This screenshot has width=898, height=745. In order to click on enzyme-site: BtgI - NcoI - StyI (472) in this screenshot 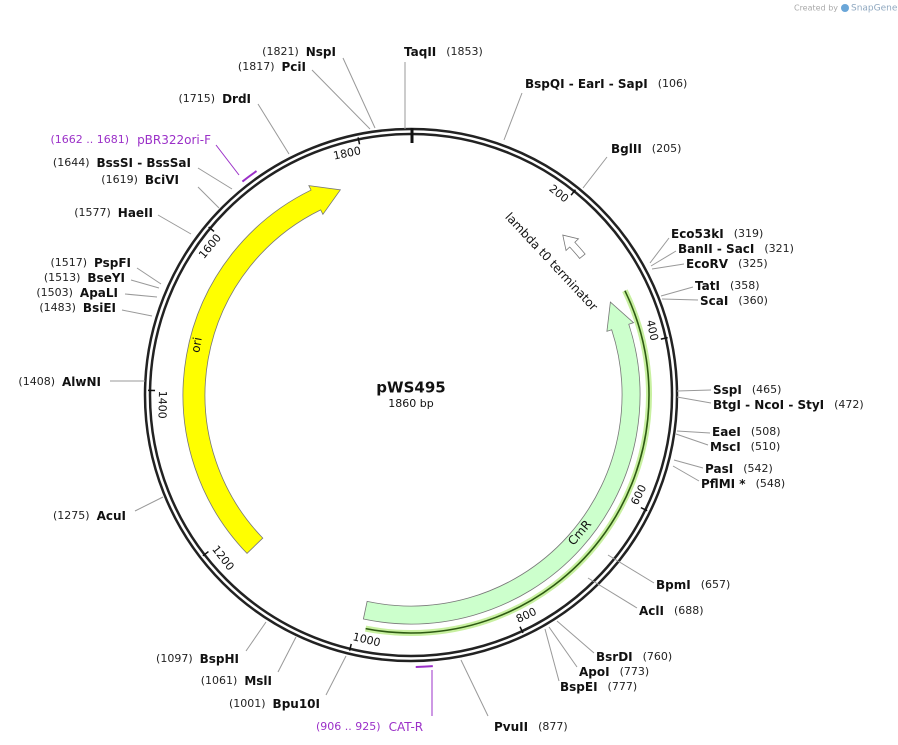, I will do `click(788, 405)`.